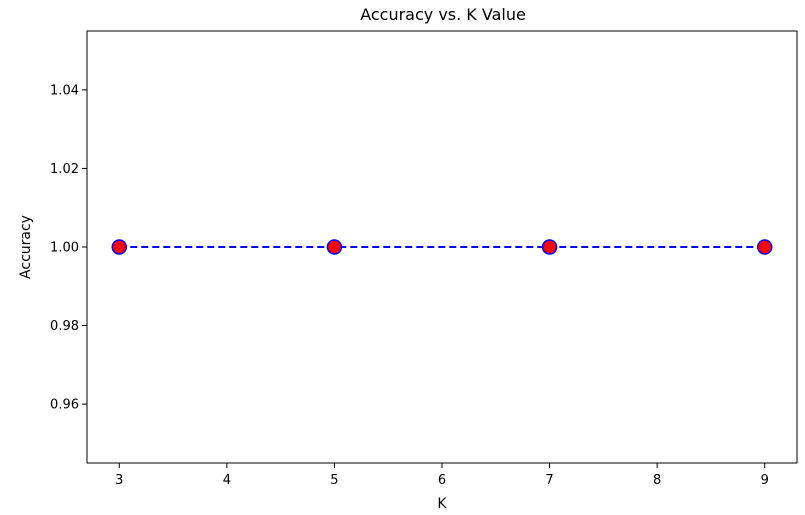 The width and height of the screenshot is (805, 515). What do you see at coordinates (64, 405) in the screenshot?
I see `y-tick-label: 0.96` at bounding box center [64, 405].